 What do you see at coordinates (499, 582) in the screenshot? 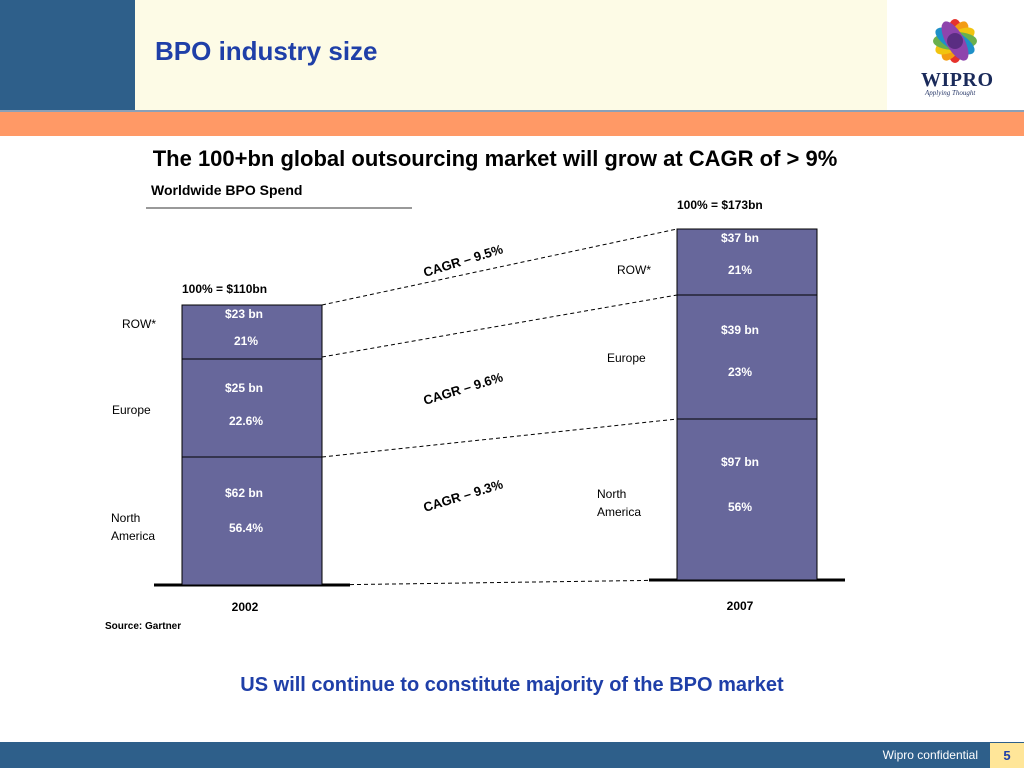
I see `connector-base` at bounding box center [499, 582].